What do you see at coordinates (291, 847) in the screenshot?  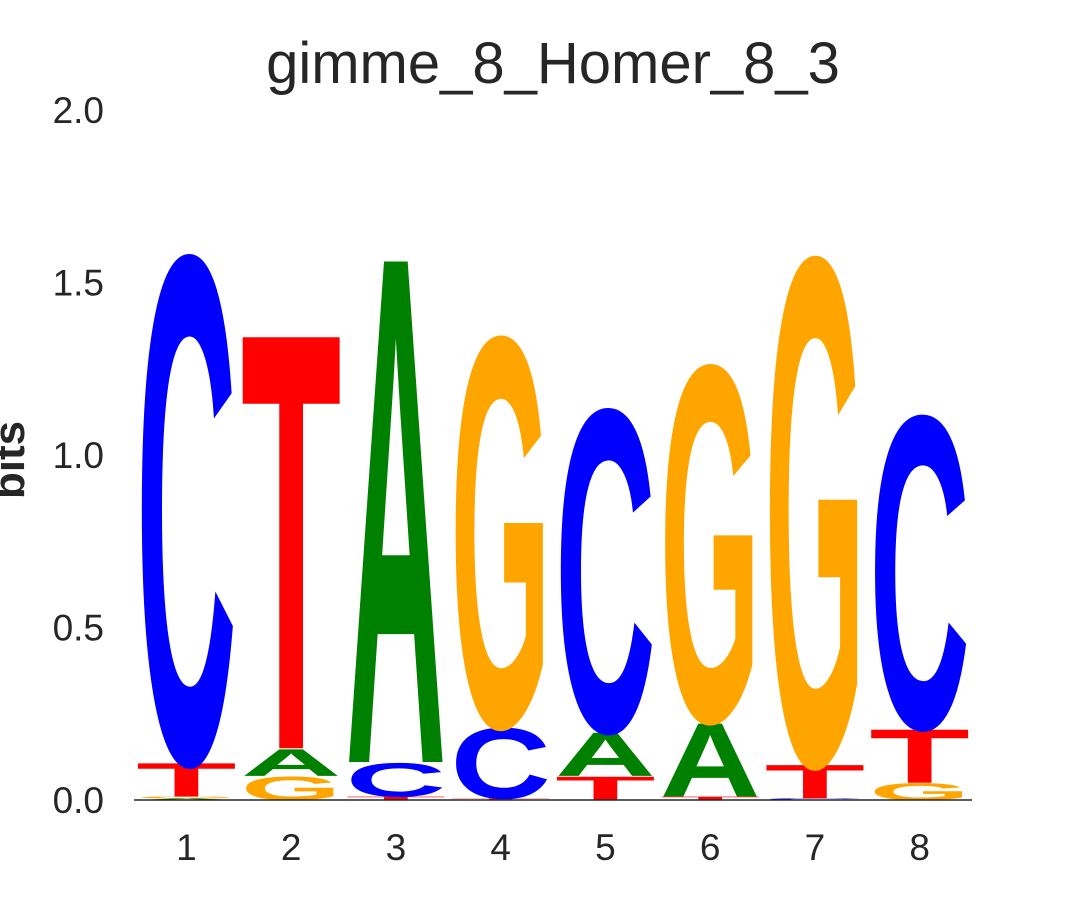 I see `x-tick-label: 2` at bounding box center [291, 847].